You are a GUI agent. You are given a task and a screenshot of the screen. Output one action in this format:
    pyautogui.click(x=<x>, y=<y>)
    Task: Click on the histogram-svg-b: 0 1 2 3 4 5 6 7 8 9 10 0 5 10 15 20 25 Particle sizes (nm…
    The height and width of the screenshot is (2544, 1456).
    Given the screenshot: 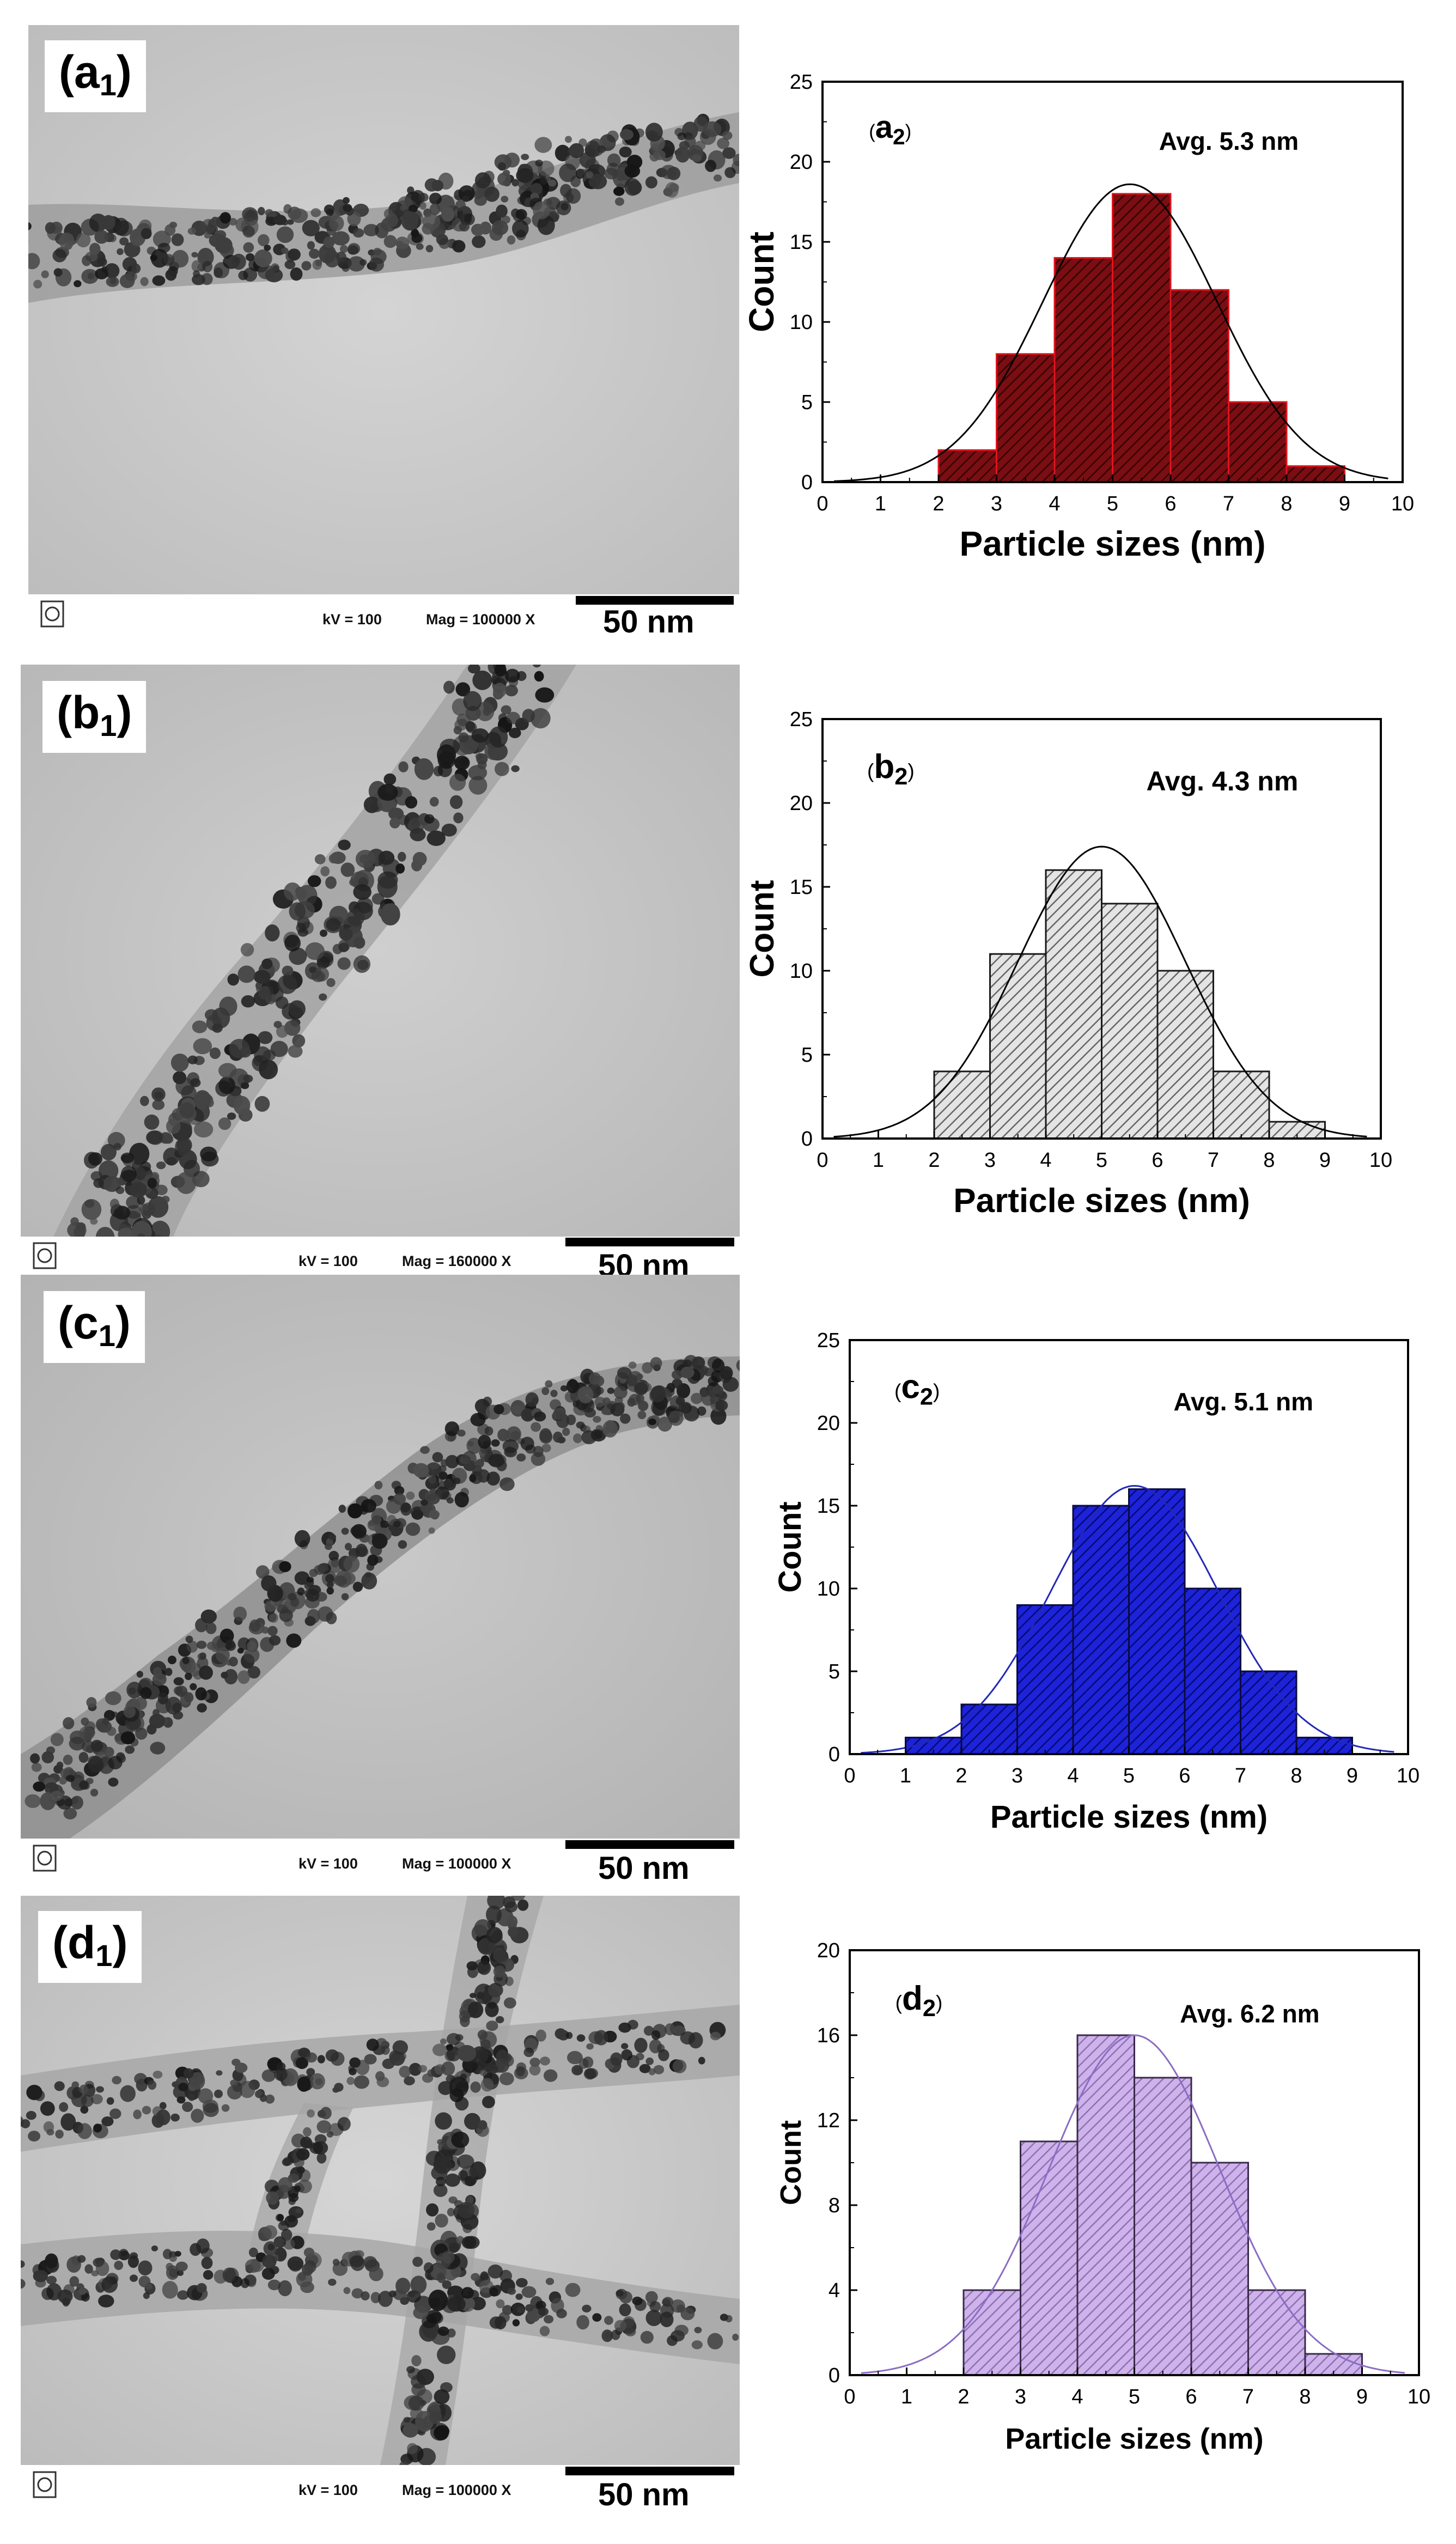 What is the action you would take?
    pyautogui.click(x=1068, y=964)
    